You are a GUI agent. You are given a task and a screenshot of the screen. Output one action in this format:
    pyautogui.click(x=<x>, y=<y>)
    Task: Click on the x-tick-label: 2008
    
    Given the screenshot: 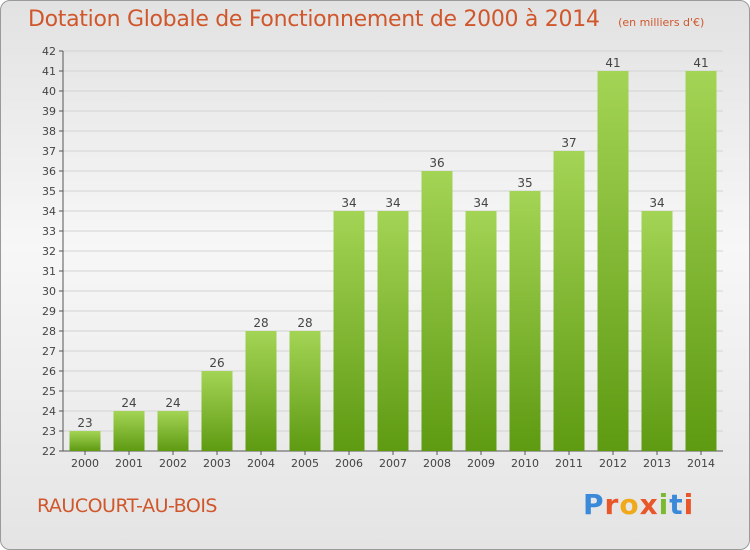 What is the action you would take?
    pyautogui.click(x=437, y=463)
    